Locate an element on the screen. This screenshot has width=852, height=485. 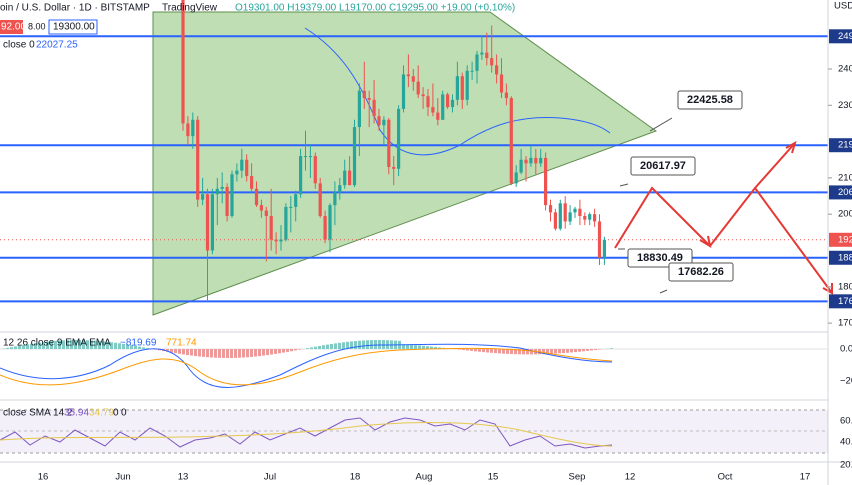
x-tick-label: 16 is located at coordinates (43, 477).